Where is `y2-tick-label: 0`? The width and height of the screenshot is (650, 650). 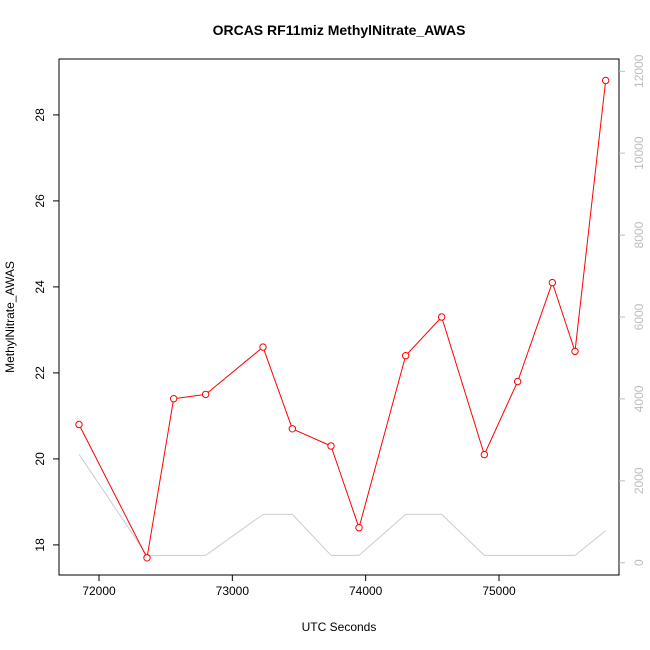 y2-tick-label: 0 is located at coordinates (639, 562).